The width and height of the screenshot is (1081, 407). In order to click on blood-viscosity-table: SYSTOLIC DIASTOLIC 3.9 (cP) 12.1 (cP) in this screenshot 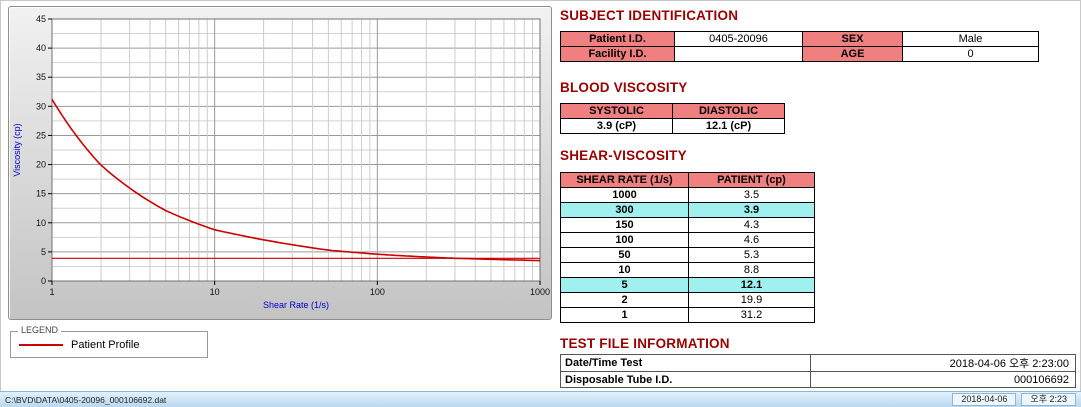, I will do `click(672, 118)`.